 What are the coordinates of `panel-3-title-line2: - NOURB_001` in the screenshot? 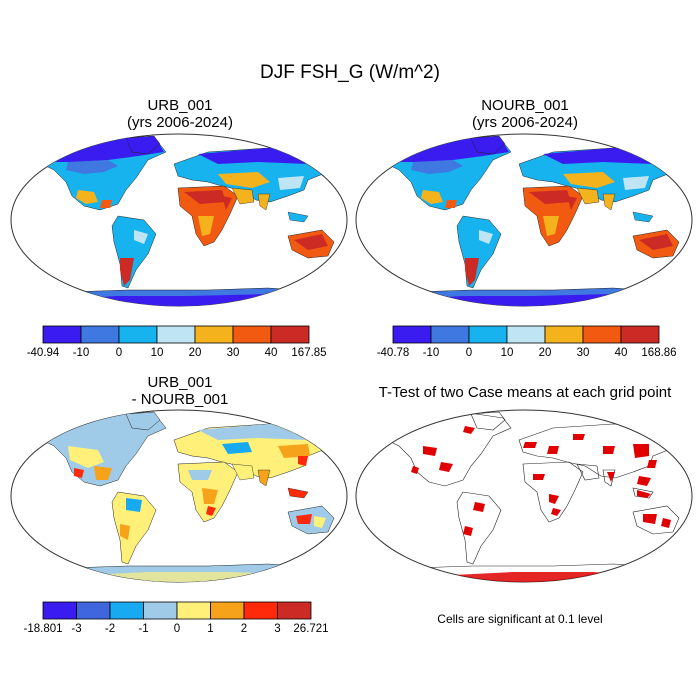 It's located at (180, 399).